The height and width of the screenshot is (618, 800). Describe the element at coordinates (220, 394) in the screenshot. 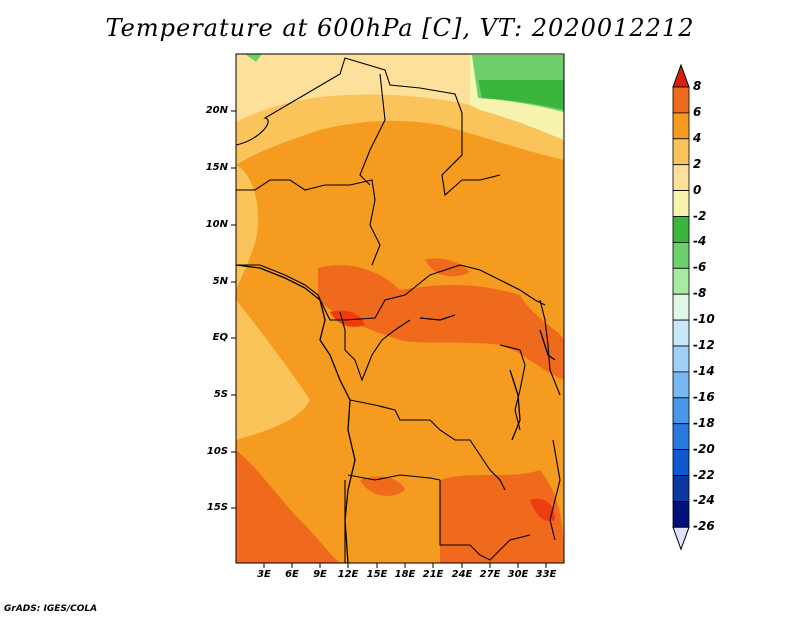

I see `lat-label-5s: 5S` at that location.